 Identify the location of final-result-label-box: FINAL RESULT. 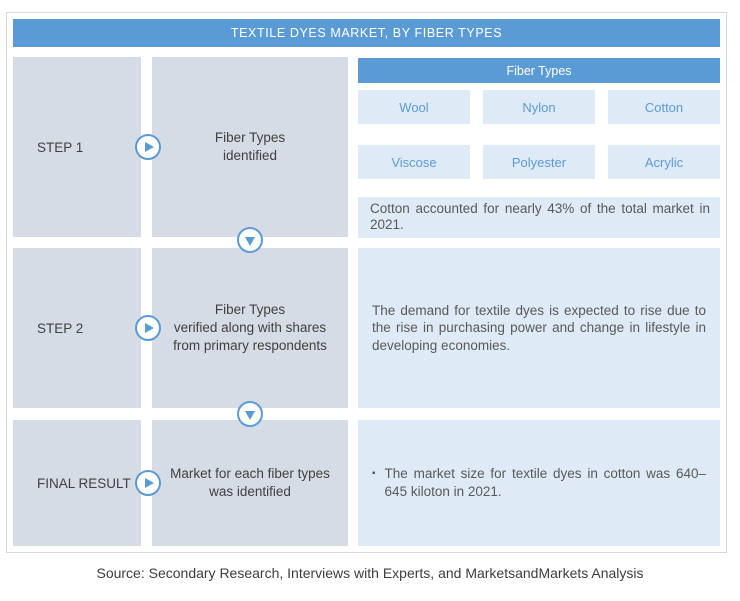
(77, 483).